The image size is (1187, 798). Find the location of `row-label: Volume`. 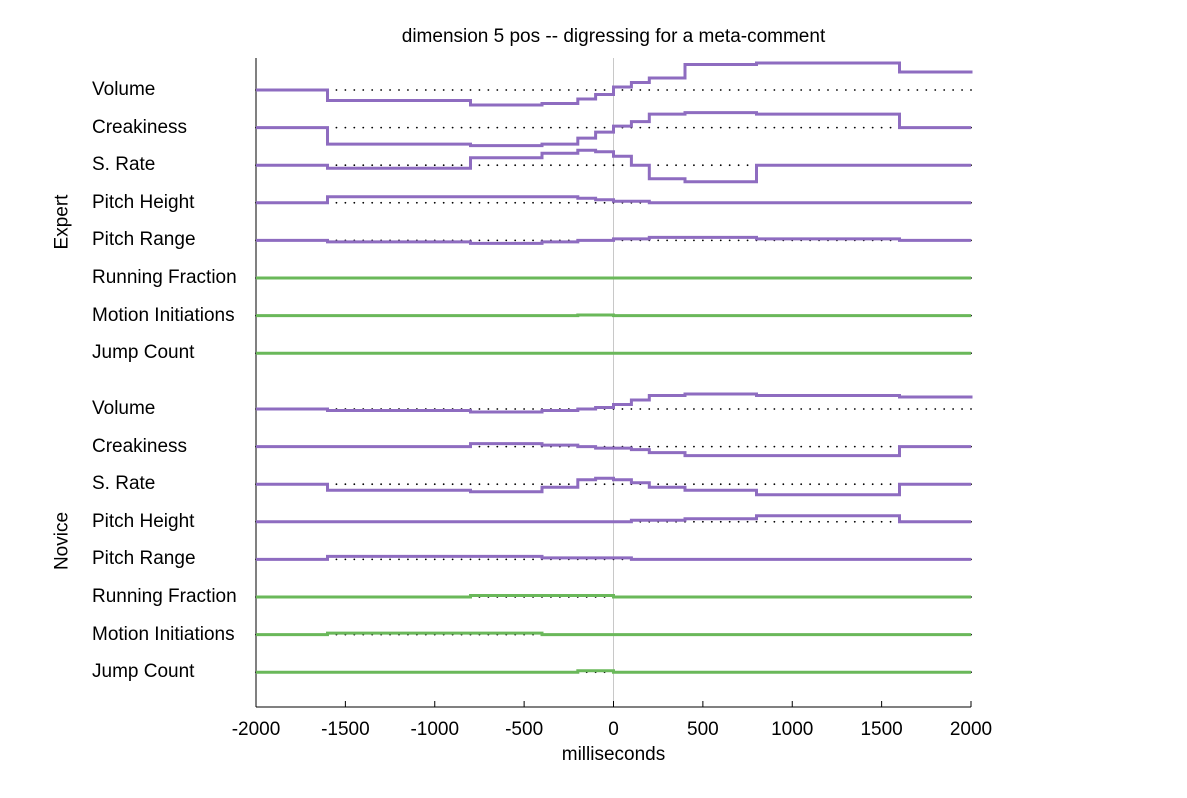

row-label: Volume is located at coordinates (124, 408).